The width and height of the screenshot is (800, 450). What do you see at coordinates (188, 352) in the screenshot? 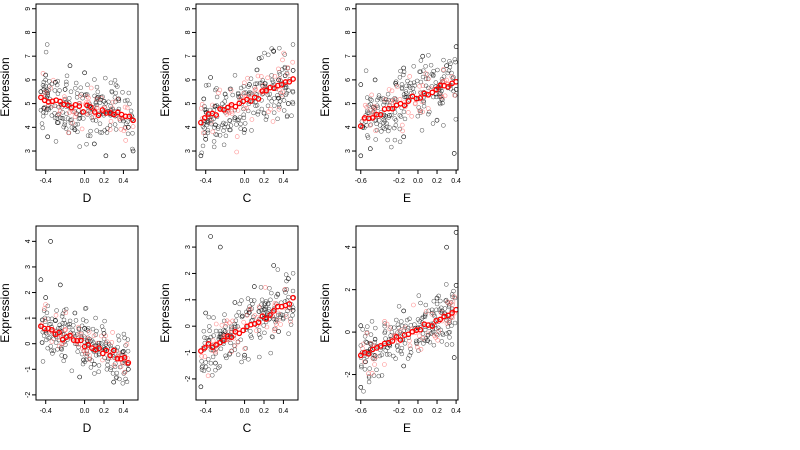
I see `y-tick-label: -1` at bounding box center [188, 352].